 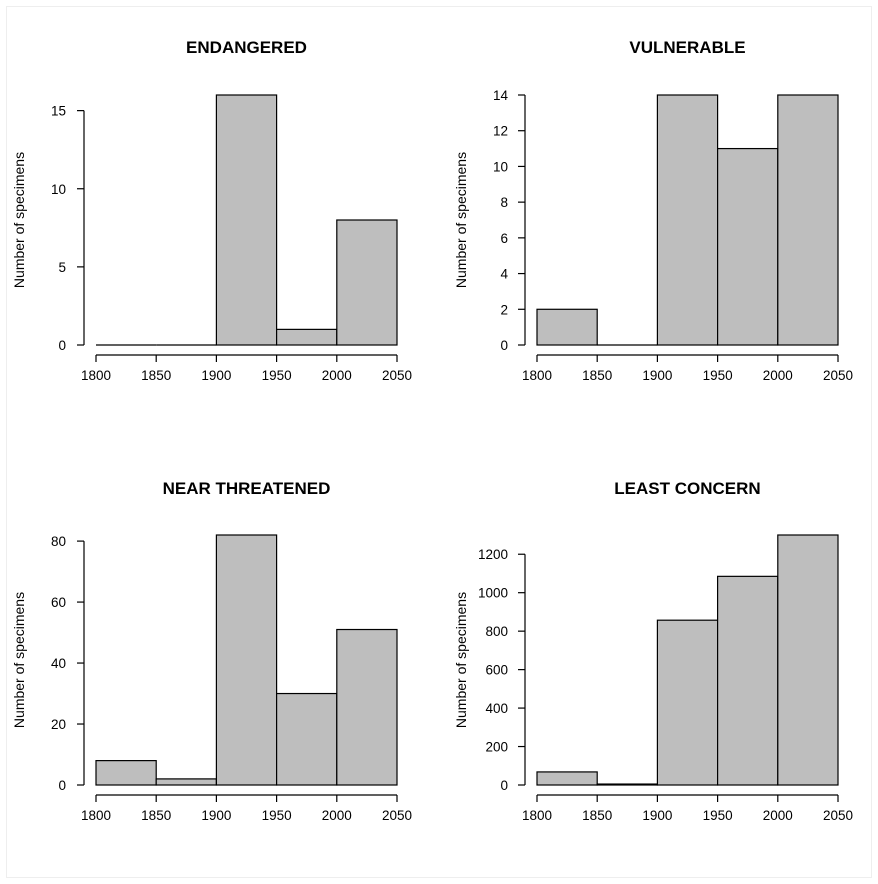 What do you see at coordinates (496, 670) in the screenshot?
I see `y-tick-label: 600` at bounding box center [496, 670].